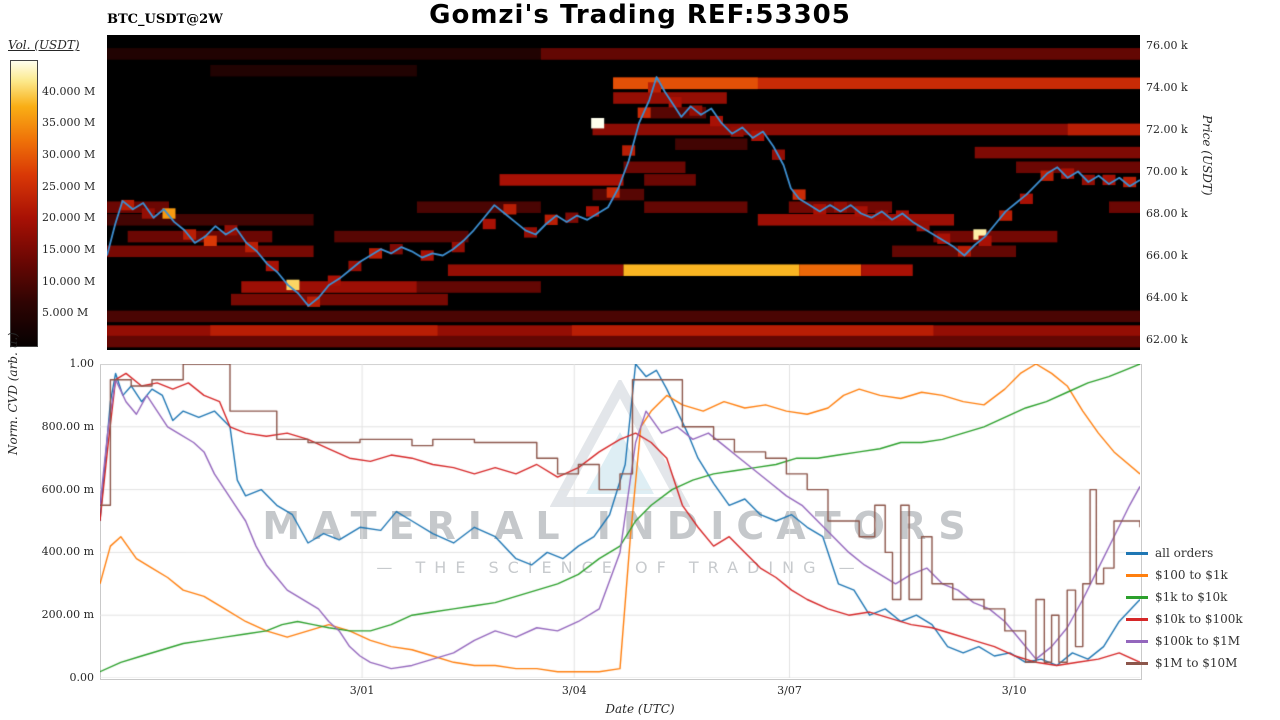 The image size is (1280, 720). Describe the element at coordinates (1198, 641) in the screenshot. I see `legend-label: $100k to $1M` at that location.